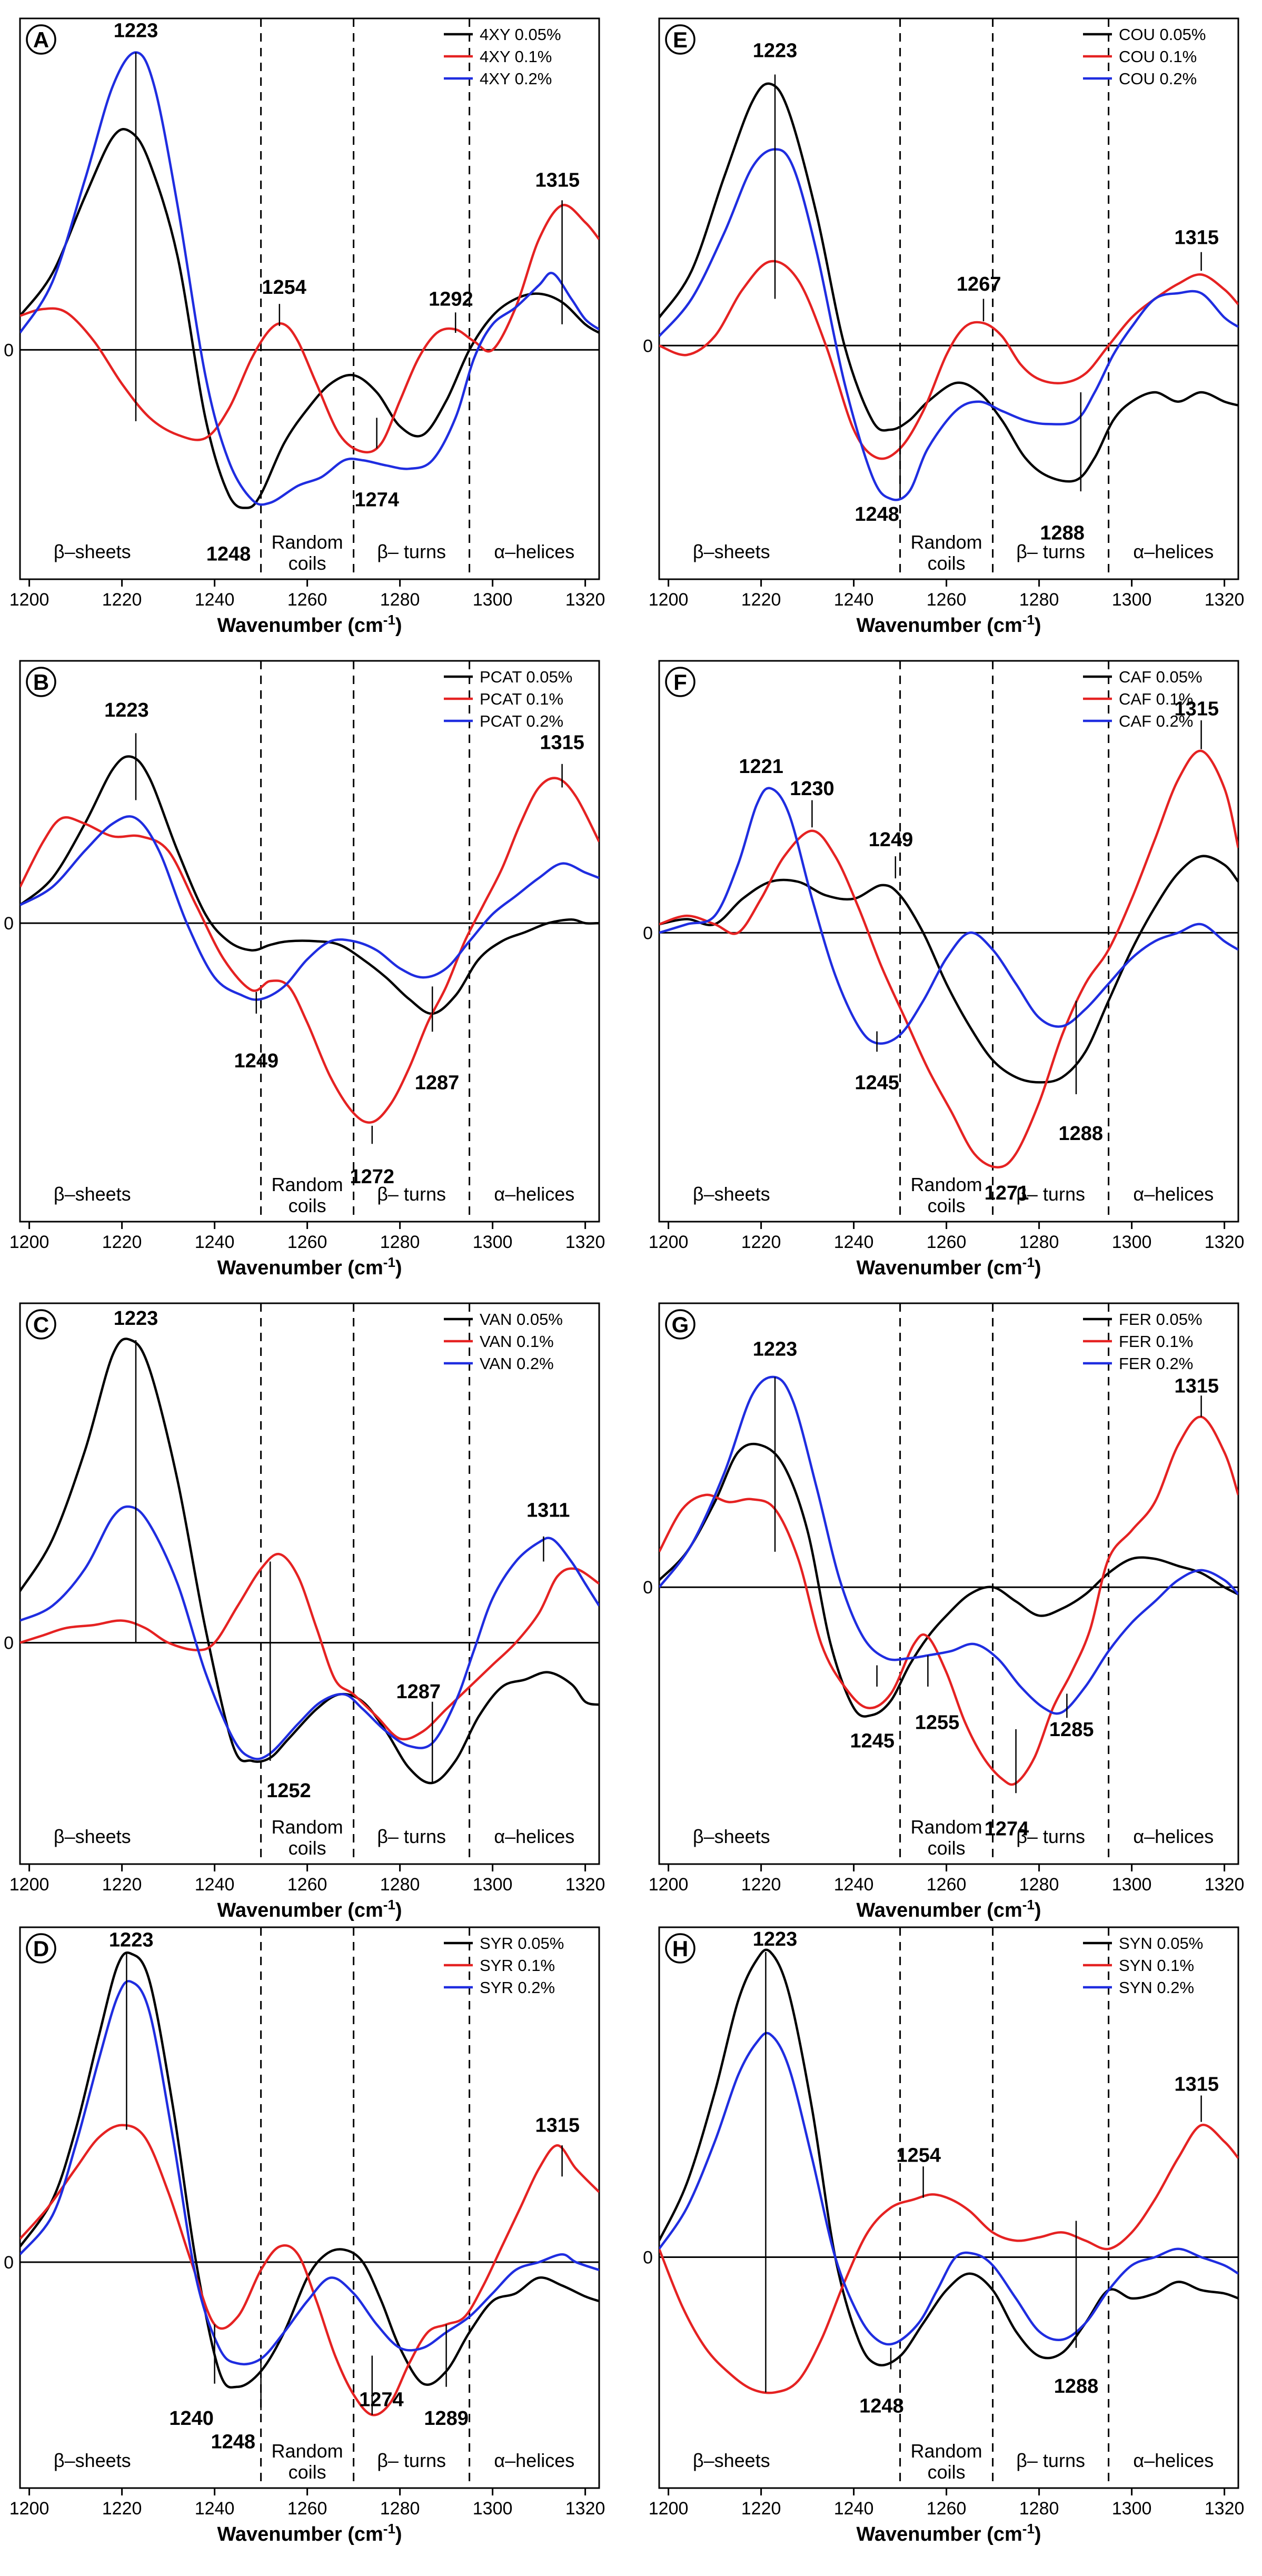  Describe the element at coordinates (1161, 1943) in the screenshot. I see `legend-label-0: SYN 0.05%` at that location.